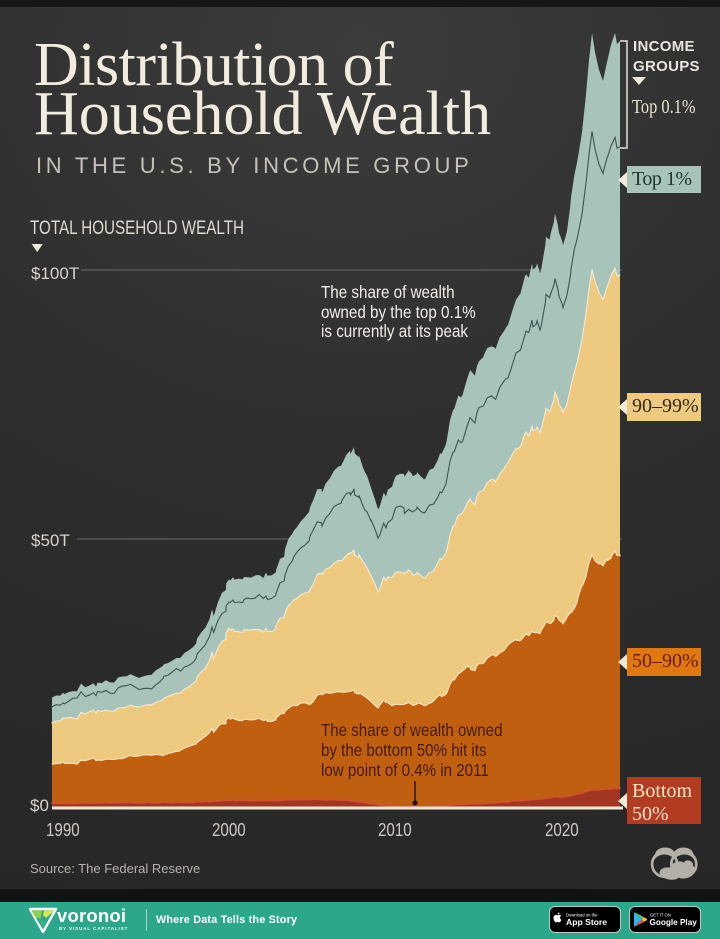 The width and height of the screenshot is (720, 939). I want to click on svg-text: App Store, so click(586, 922).